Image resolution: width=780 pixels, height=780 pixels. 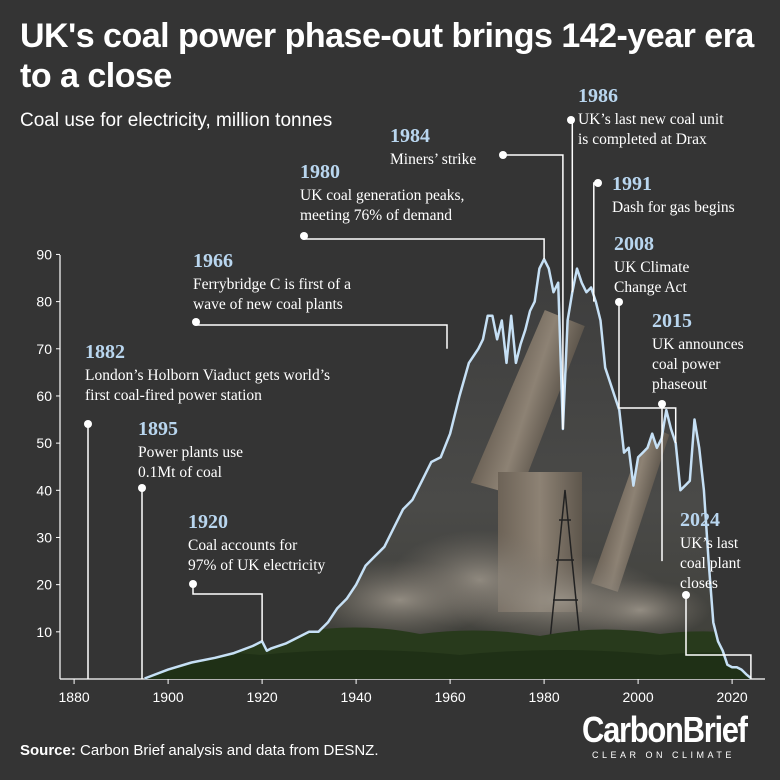 I want to click on x-tick-label: 1900, so click(x=168, y=697).